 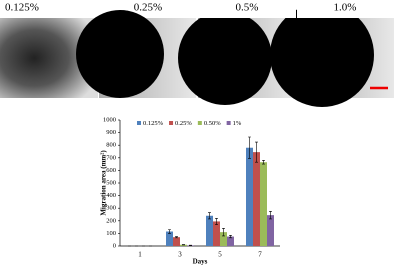 What do you see at coordinates (148, 8) in the screenshot?
I see `panel-label: 0.25%` at bounding box center [148, 8].